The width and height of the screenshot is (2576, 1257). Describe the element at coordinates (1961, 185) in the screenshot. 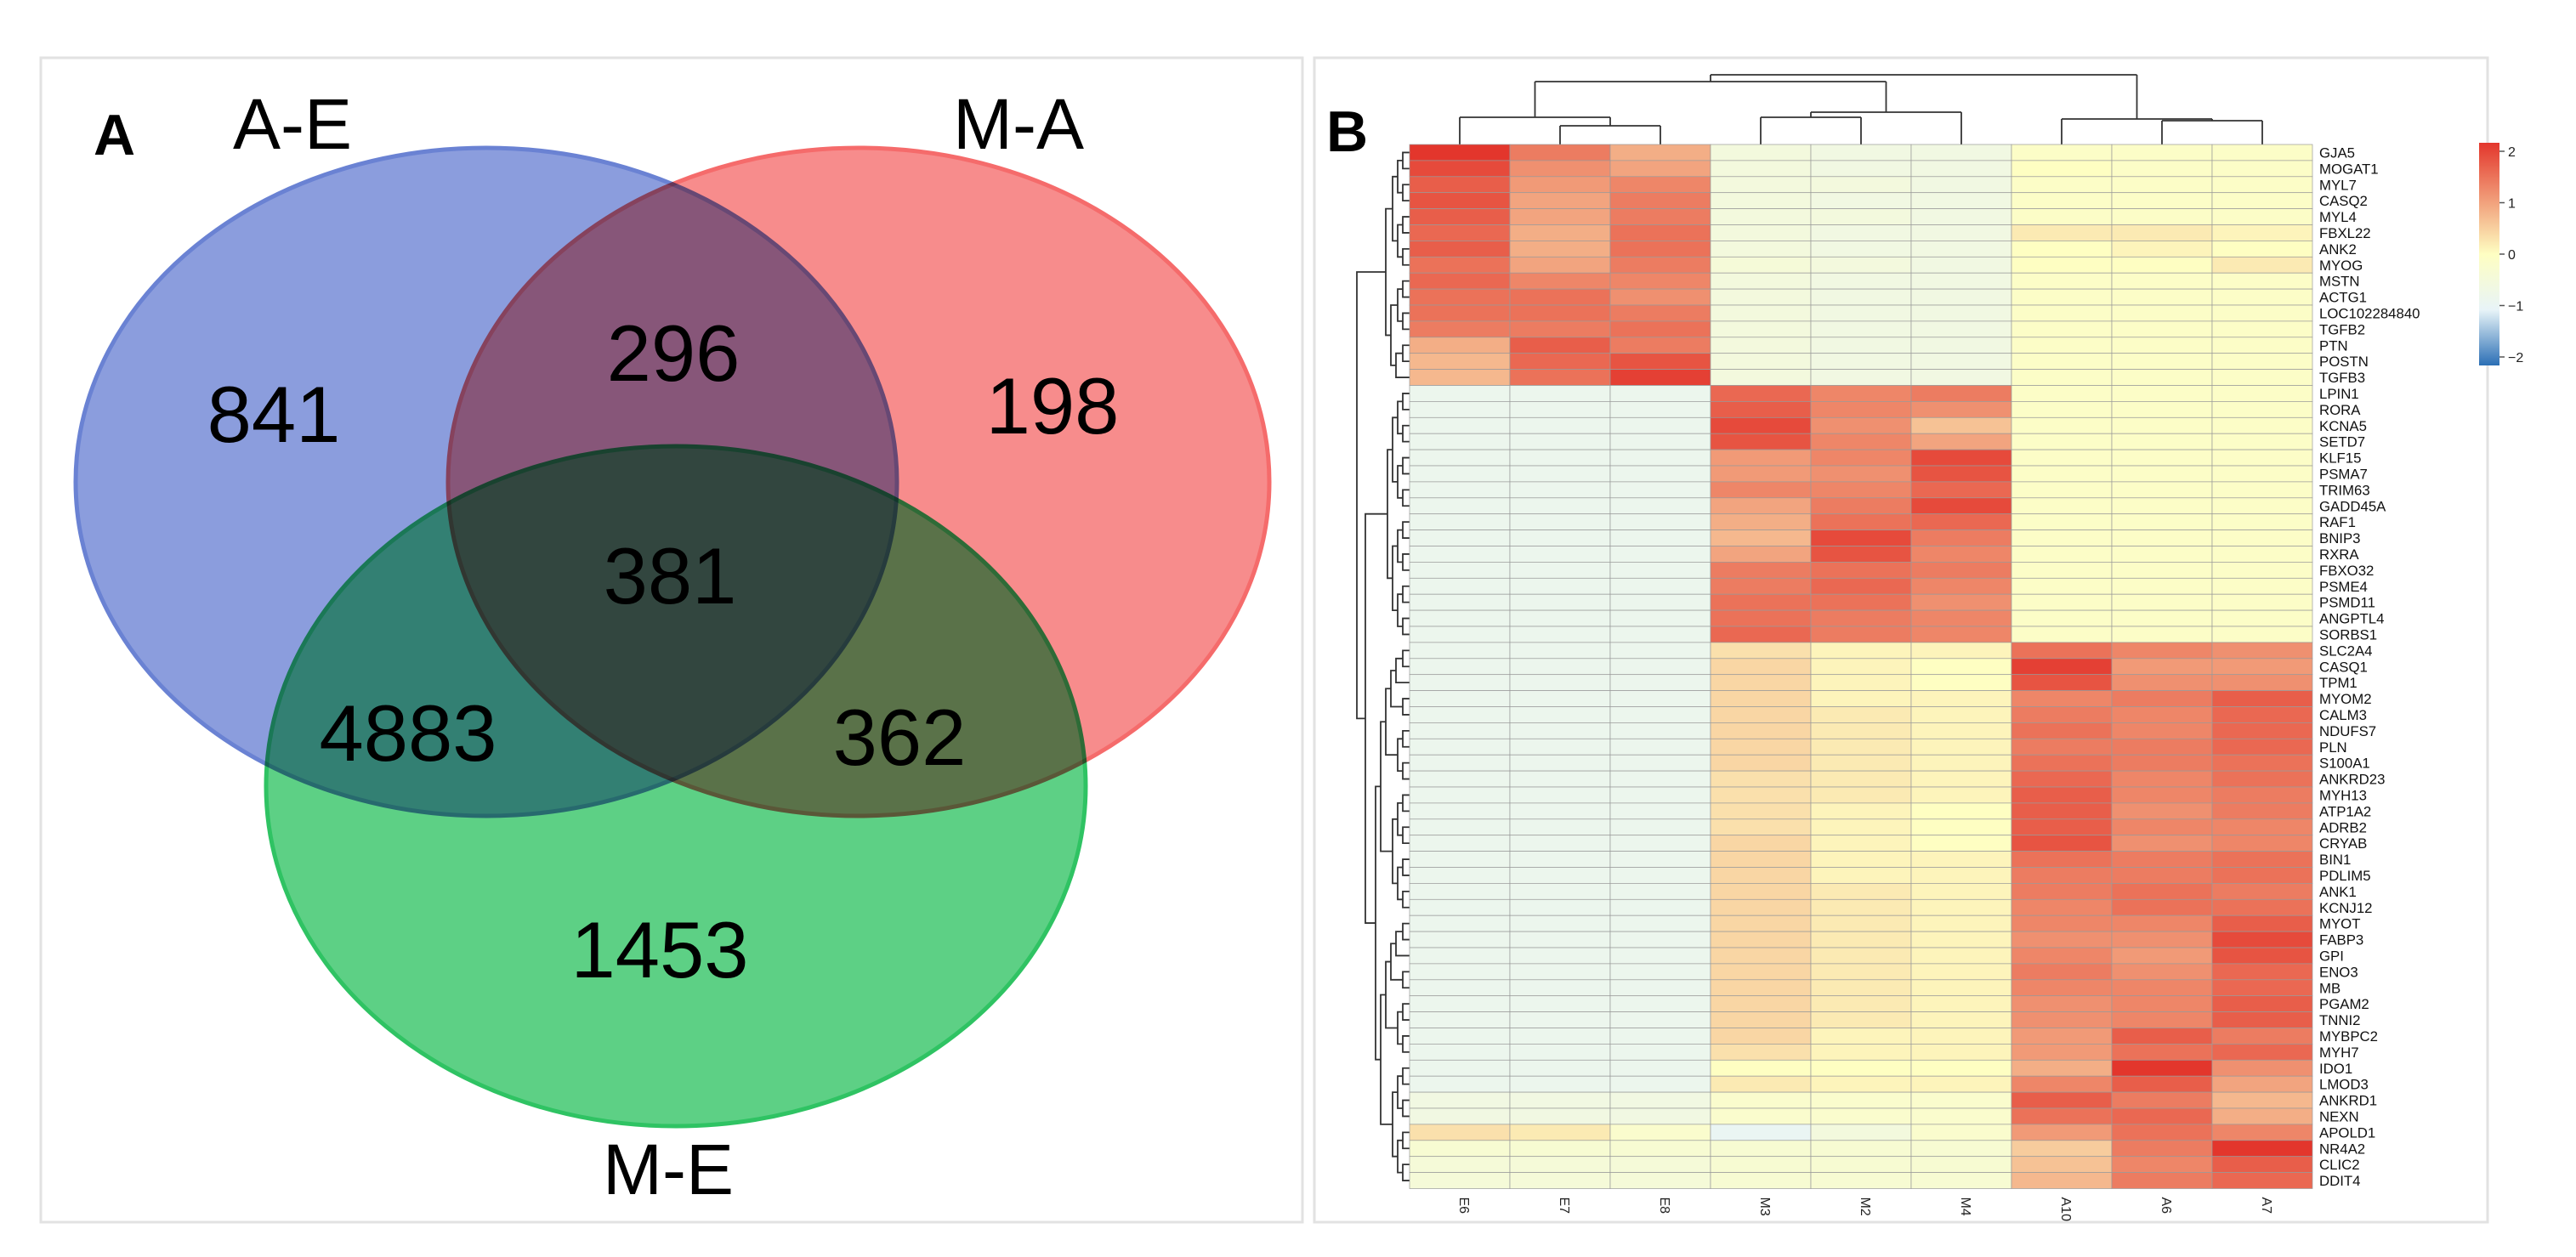

I see `heatmap-cell-myl7-m4` at that location.